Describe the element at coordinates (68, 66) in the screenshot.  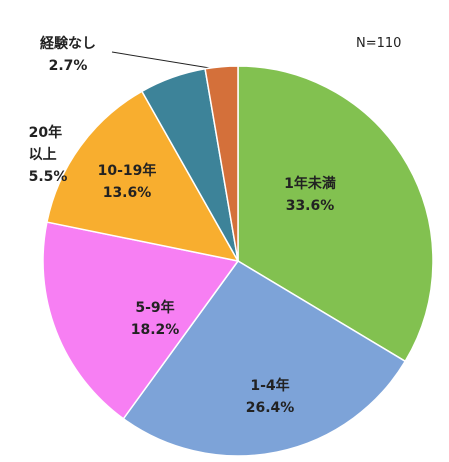
I see `value-label: 2.7%` at that location.